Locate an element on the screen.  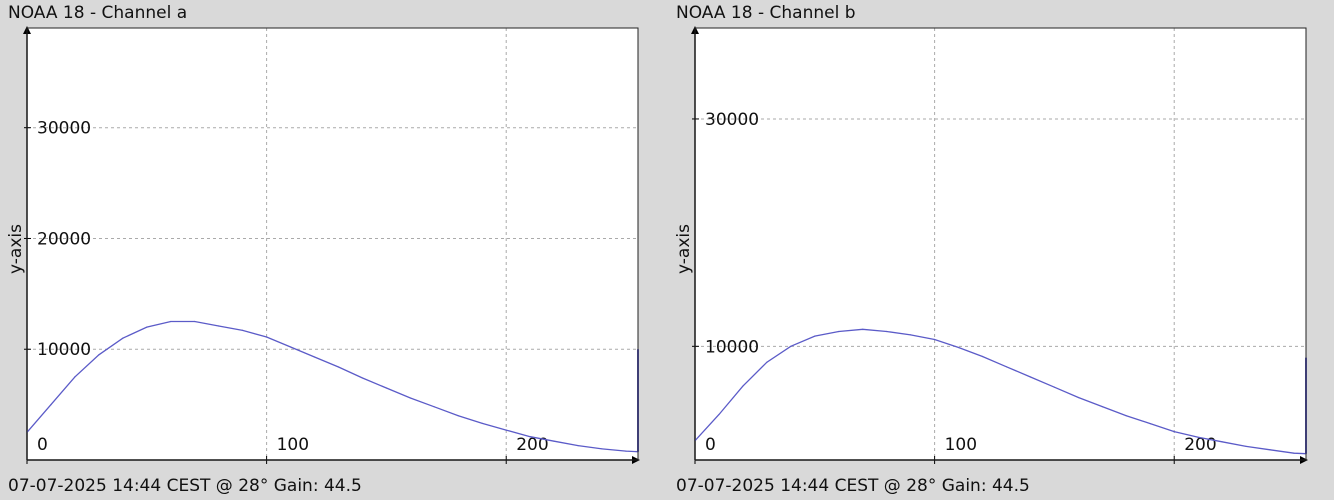
y-tick-label: 20000 is located at coordinates (64, 239).